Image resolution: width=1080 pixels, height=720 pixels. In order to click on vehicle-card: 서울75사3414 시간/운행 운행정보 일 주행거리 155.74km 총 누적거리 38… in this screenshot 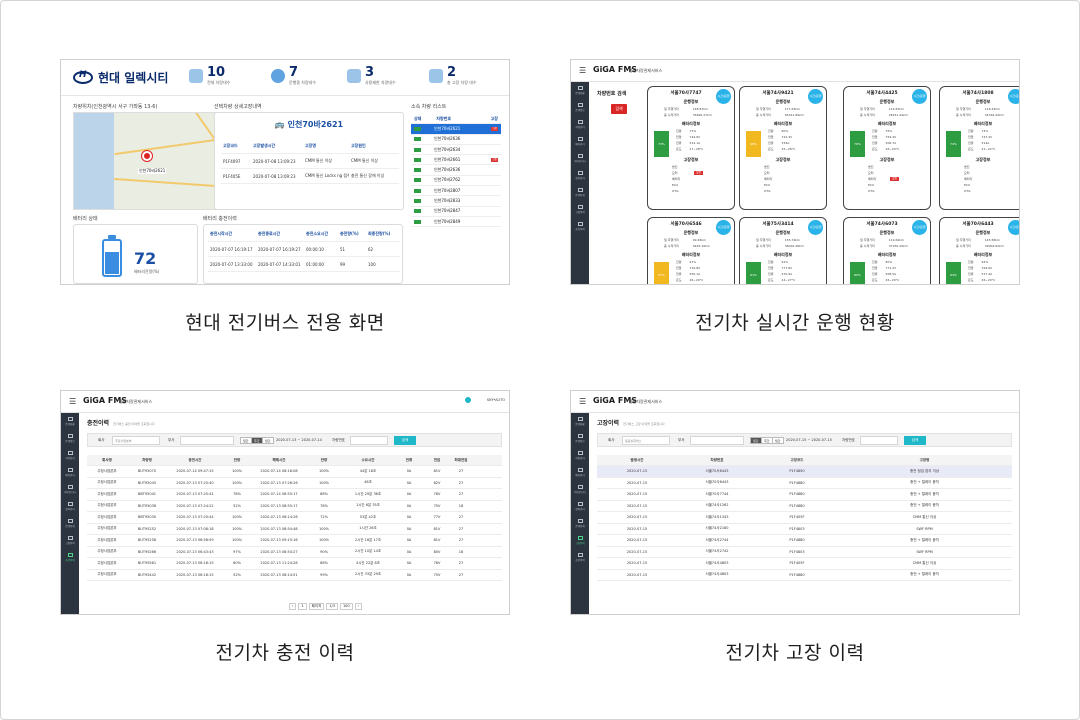, I will do `click(783, 250)`.